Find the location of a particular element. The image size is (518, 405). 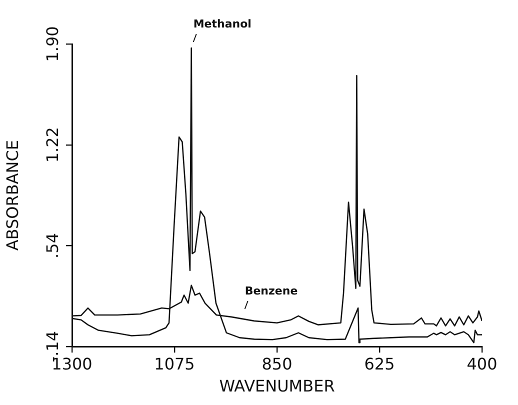

y-tick-label: .54 is located at coordinates (52, 245).